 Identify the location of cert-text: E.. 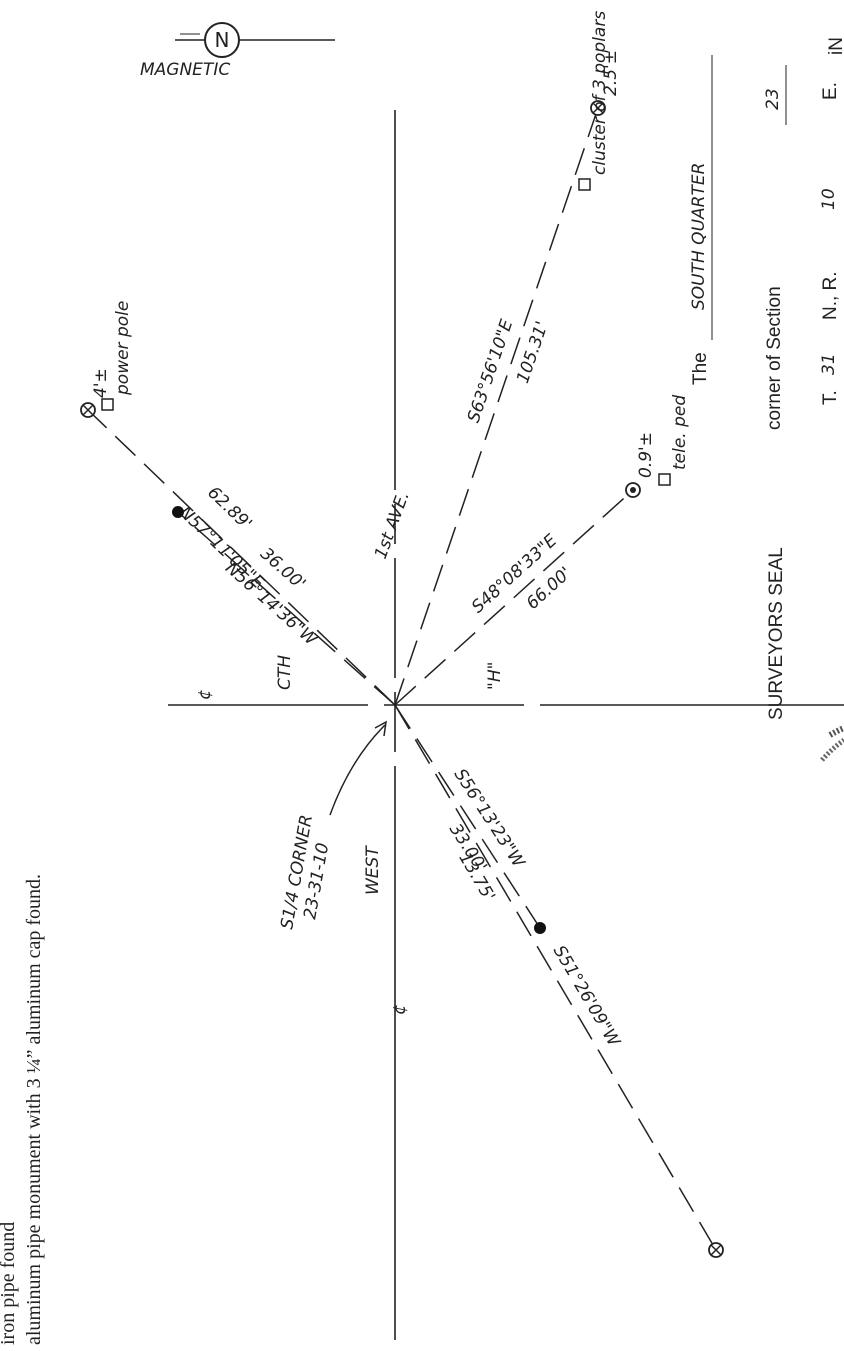
(830, 91).